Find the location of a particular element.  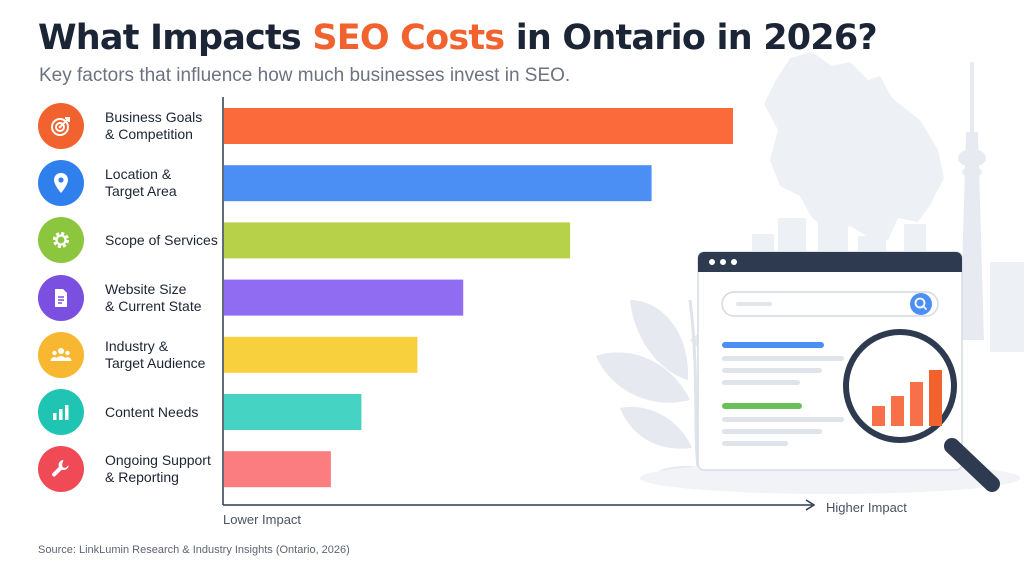

category-row: Website Size & Current State is located at coordinates (136, 297).